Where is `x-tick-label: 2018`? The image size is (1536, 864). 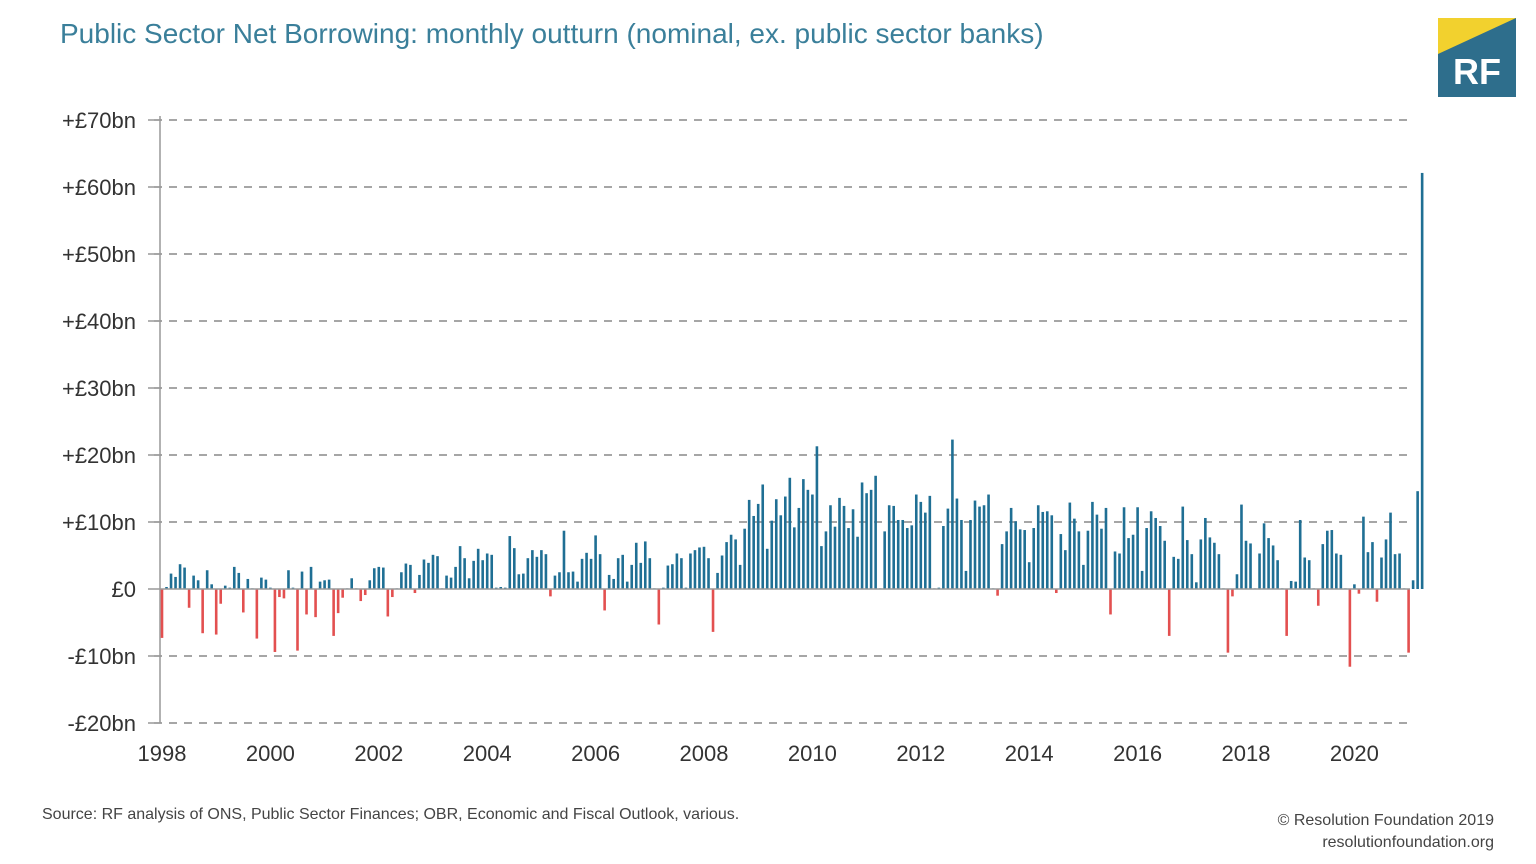
x-tick-label: 2018 is located at coordinates (1246, 753).